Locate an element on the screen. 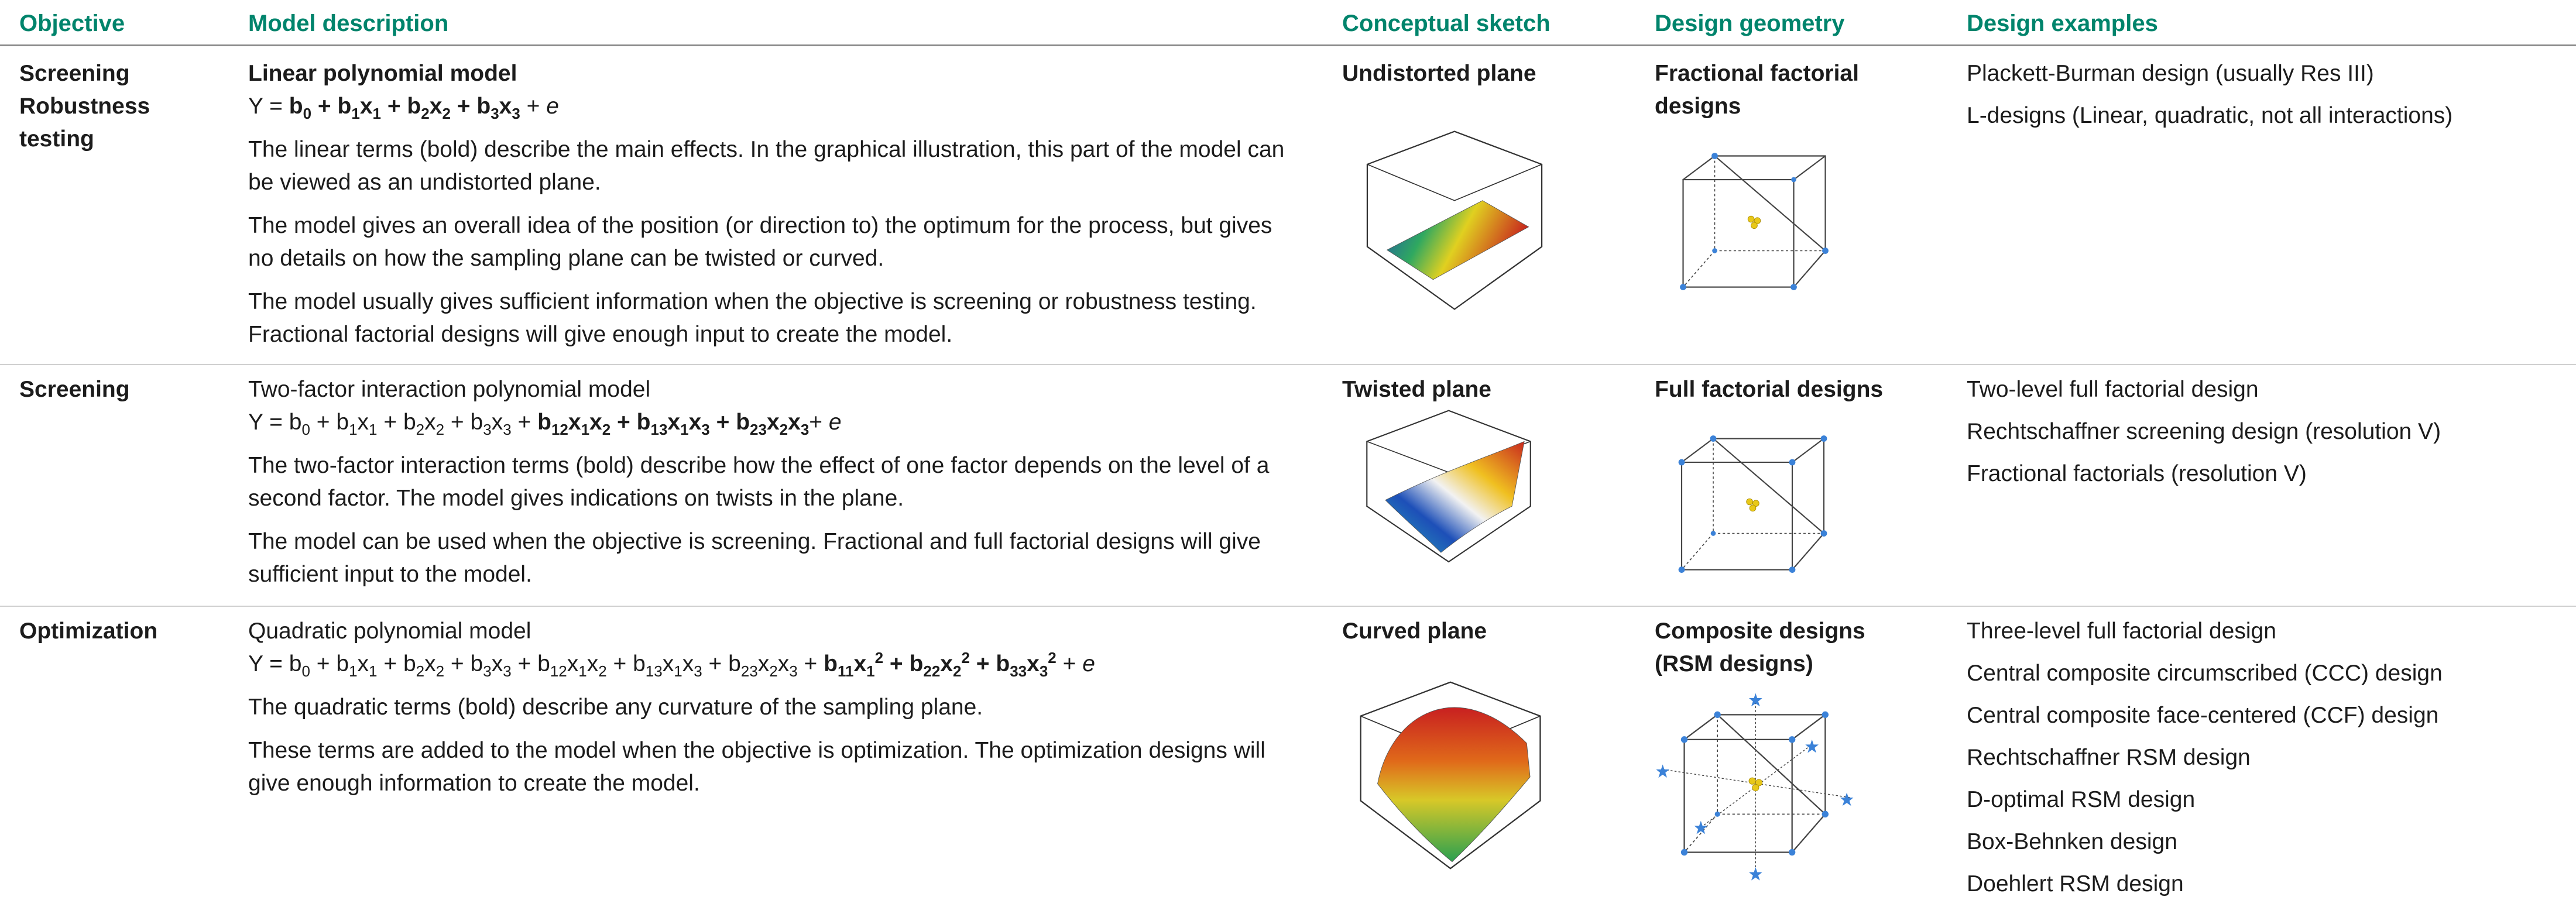 This screenshot has height=907, width=2576. formula-term: + b23 is located at coordinates (739, 424).